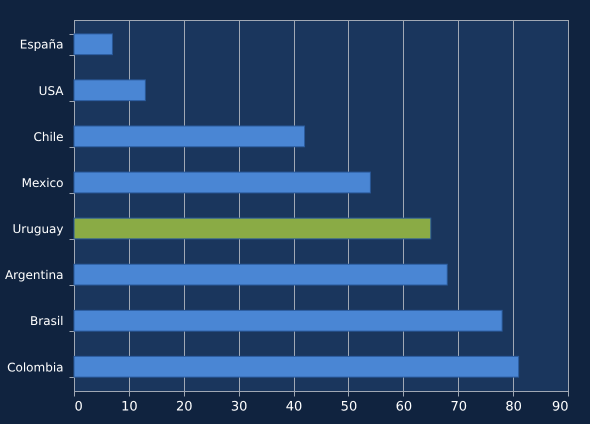 Image resolution: width=590 pixels, height=424 pixels. I want to click on y-tick-label: Argentina, so click(34, 275).